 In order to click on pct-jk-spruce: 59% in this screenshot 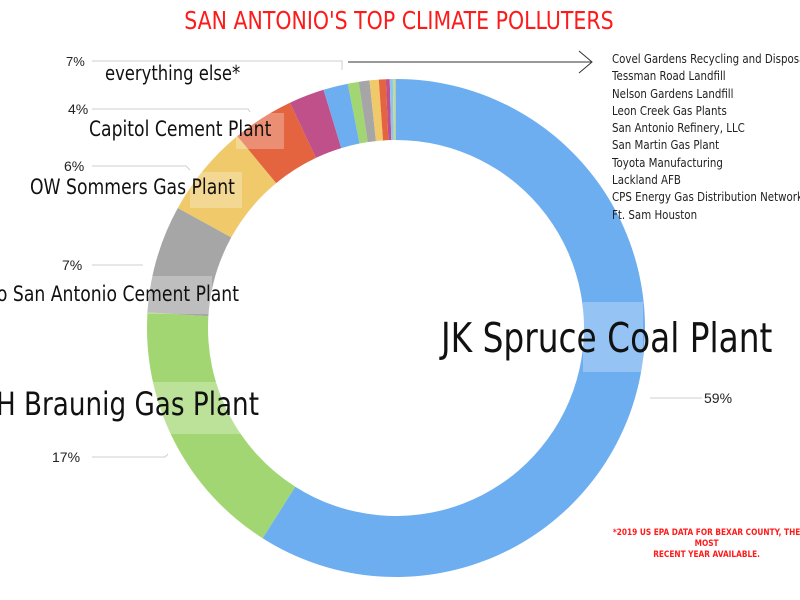, I will do `click(718, 398)`.